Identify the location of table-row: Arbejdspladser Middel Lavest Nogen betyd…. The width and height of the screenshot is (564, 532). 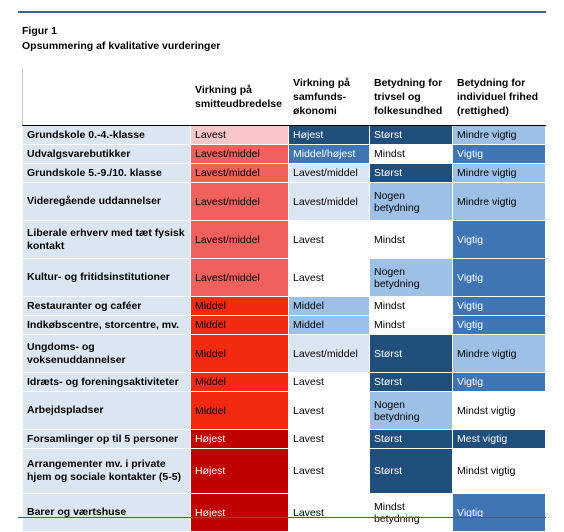
(284, 410).